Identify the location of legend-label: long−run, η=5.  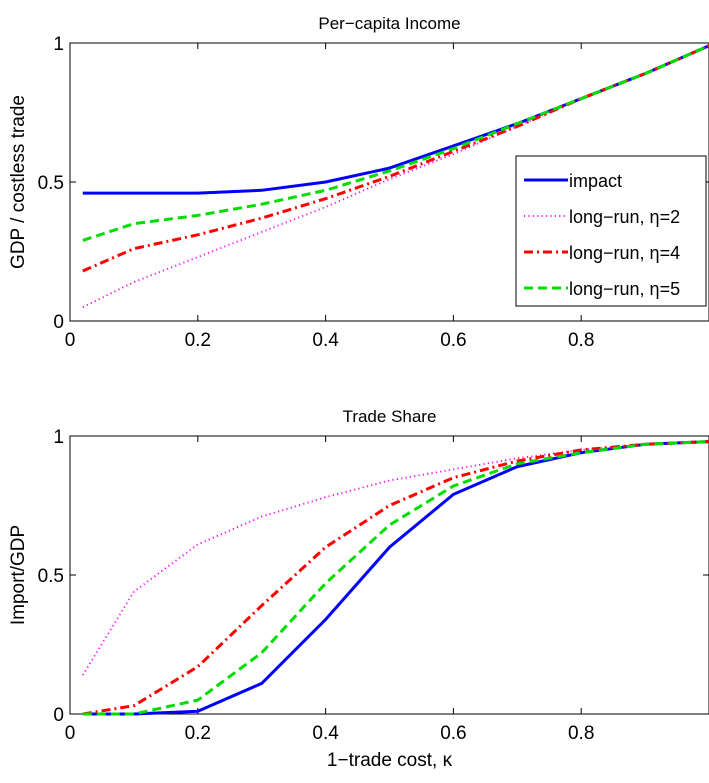
(624, 289).